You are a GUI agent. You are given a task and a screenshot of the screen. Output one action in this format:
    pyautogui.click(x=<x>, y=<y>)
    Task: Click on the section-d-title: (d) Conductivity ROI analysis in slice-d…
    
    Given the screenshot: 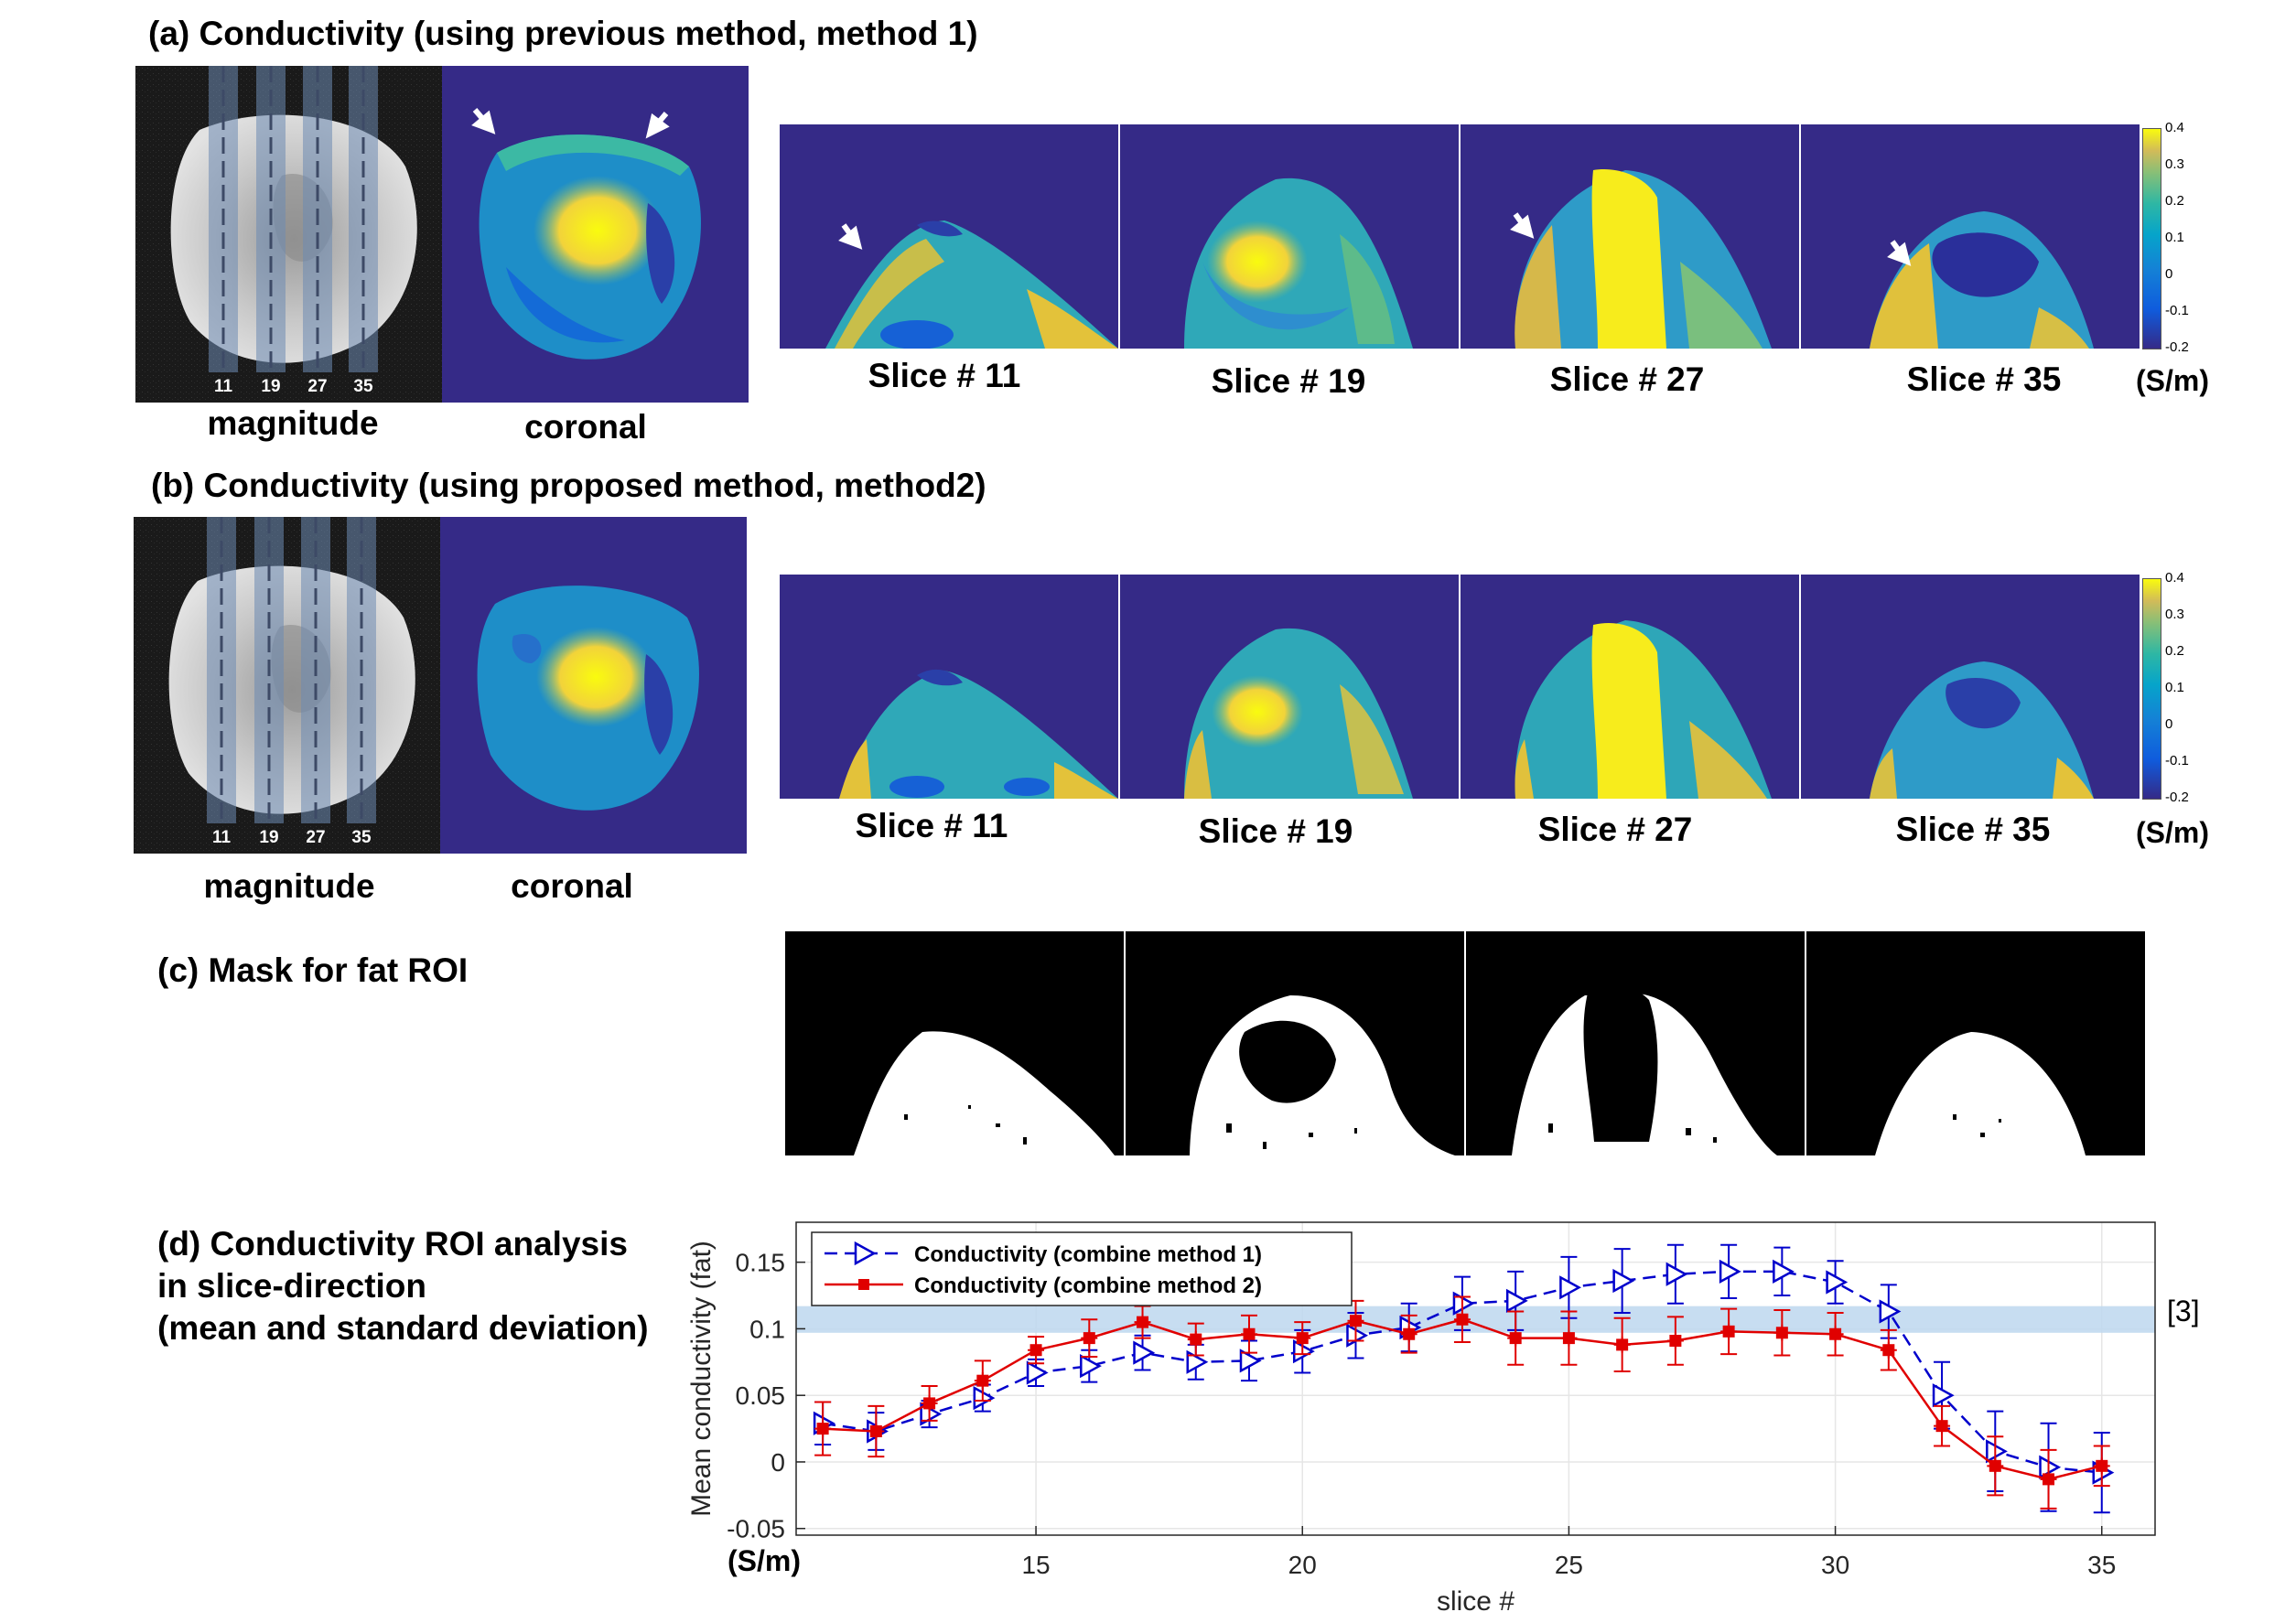 What is the action you would take?
    pyautogui.click(x=403, y=1286)
    